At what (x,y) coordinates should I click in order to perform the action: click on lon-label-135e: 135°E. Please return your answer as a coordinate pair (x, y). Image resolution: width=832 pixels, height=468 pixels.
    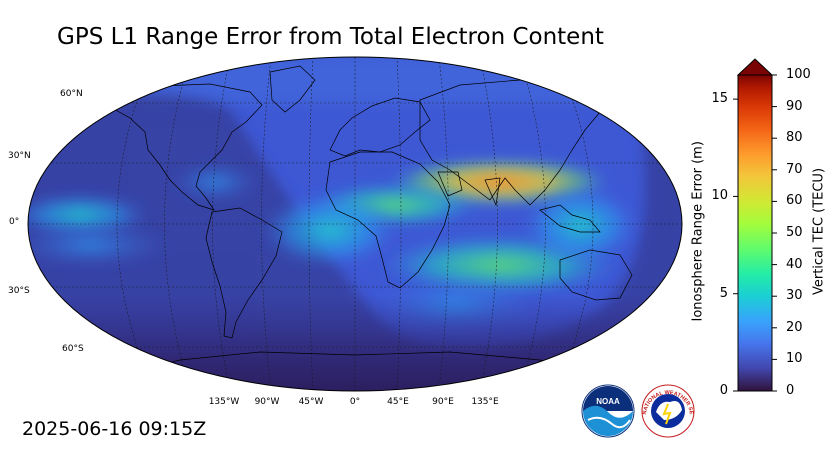
    Looking at the image, I should click on (485, 402).